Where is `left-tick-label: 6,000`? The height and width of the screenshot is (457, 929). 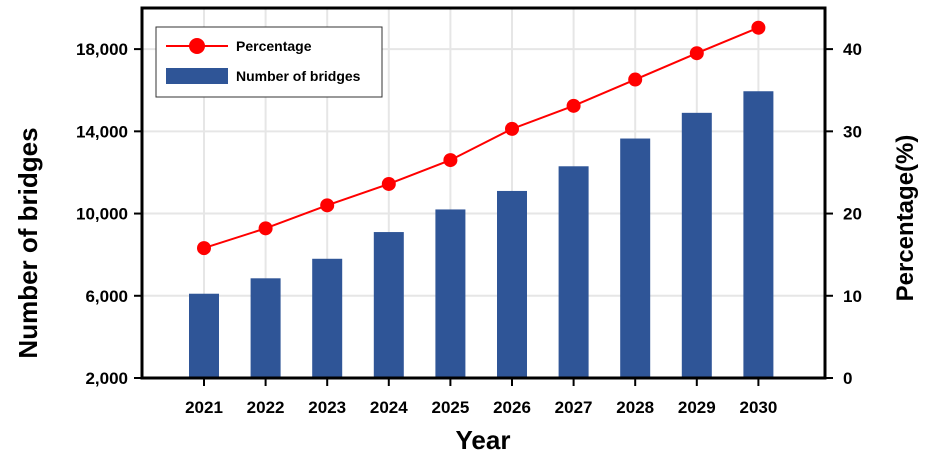 left-tick-label: 6,000 is located at coordinates (106, 296).